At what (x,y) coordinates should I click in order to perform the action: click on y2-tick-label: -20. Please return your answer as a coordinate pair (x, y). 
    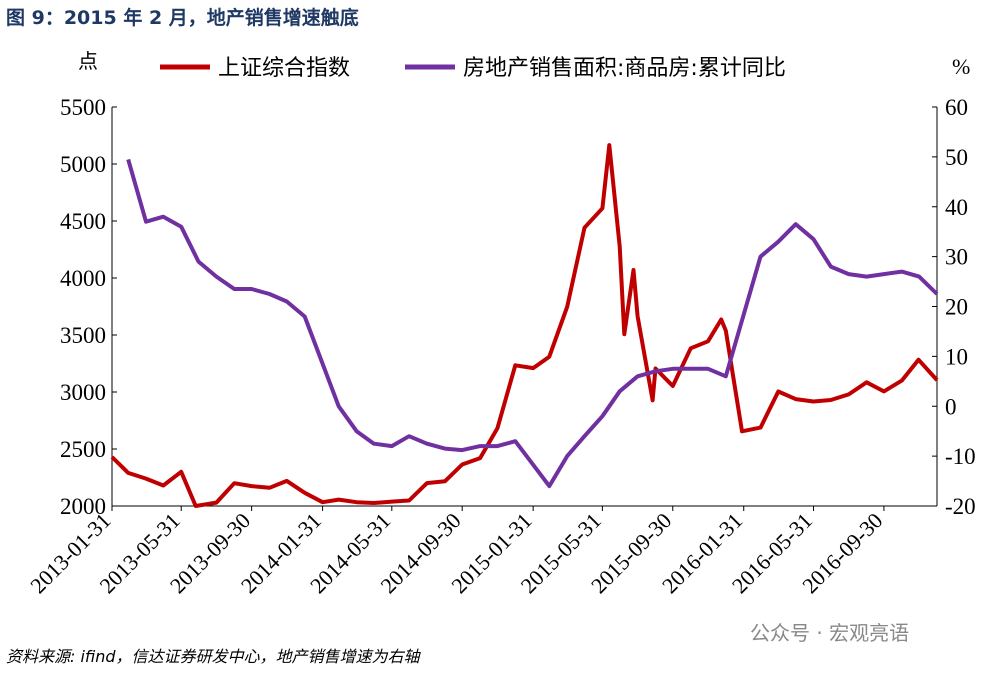
    Looking at the image, I should click on (960, 506).